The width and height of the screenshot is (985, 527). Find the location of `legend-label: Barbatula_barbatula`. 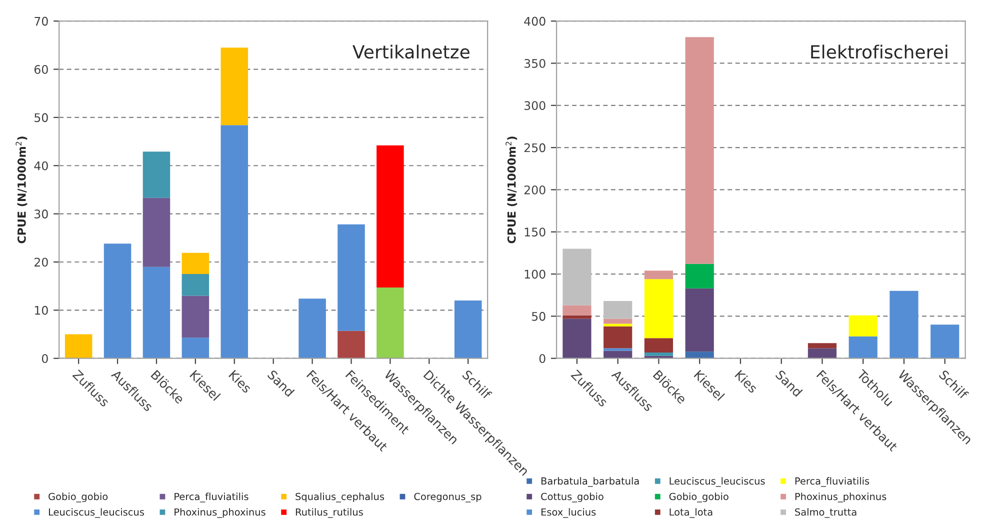

legend-label: Barbatula_barbatula is located at coordinates (590, 482).